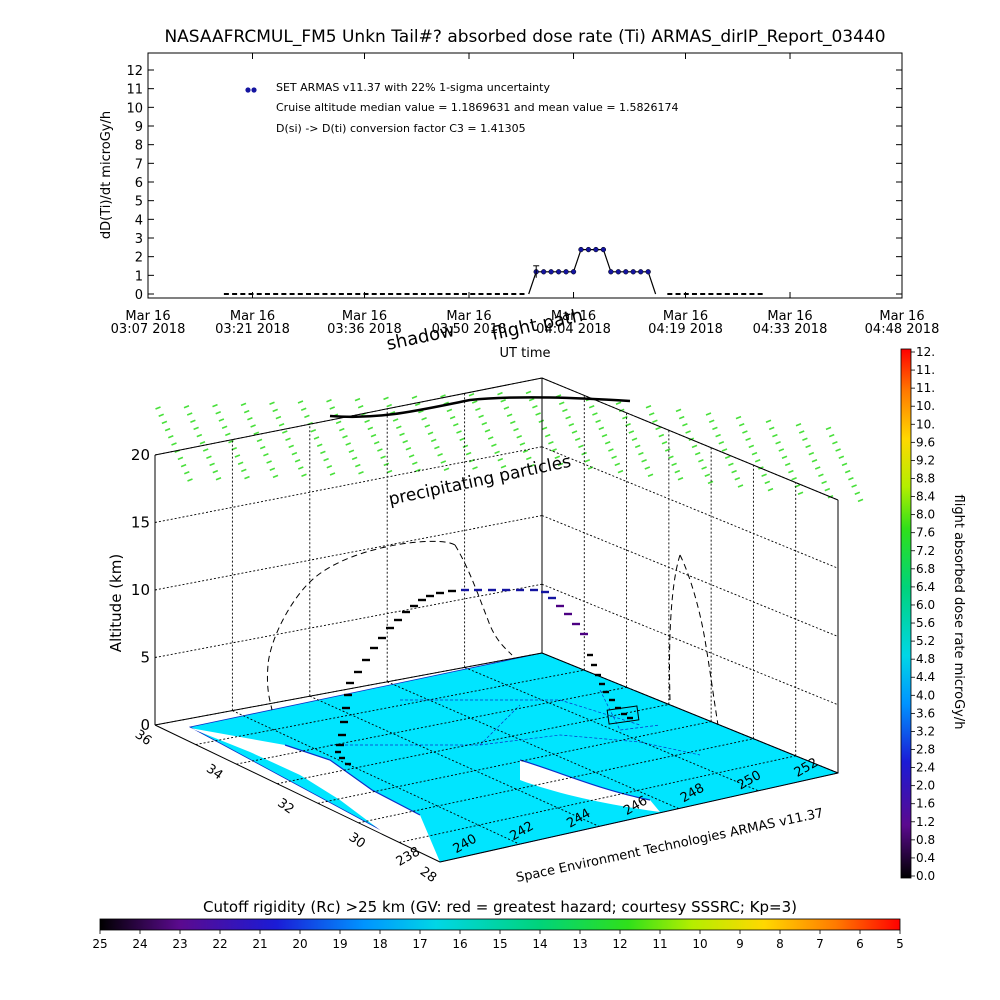  Describe the element at coordinates (925, 677) in the screenshot. I see `dose-colorbar-tick-label: 4.4` at that location.